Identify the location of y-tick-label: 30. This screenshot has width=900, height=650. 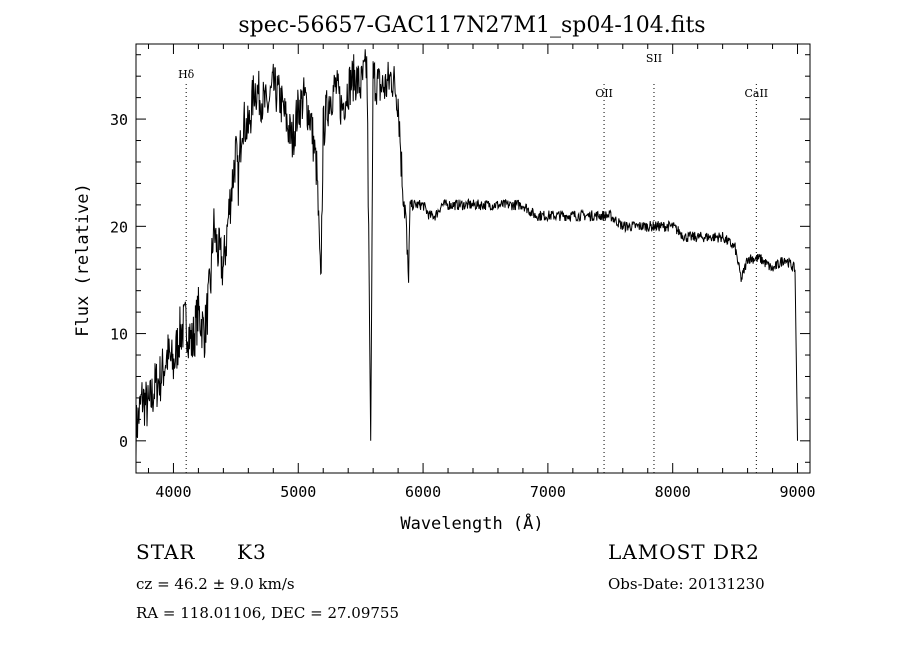
(119, 120).